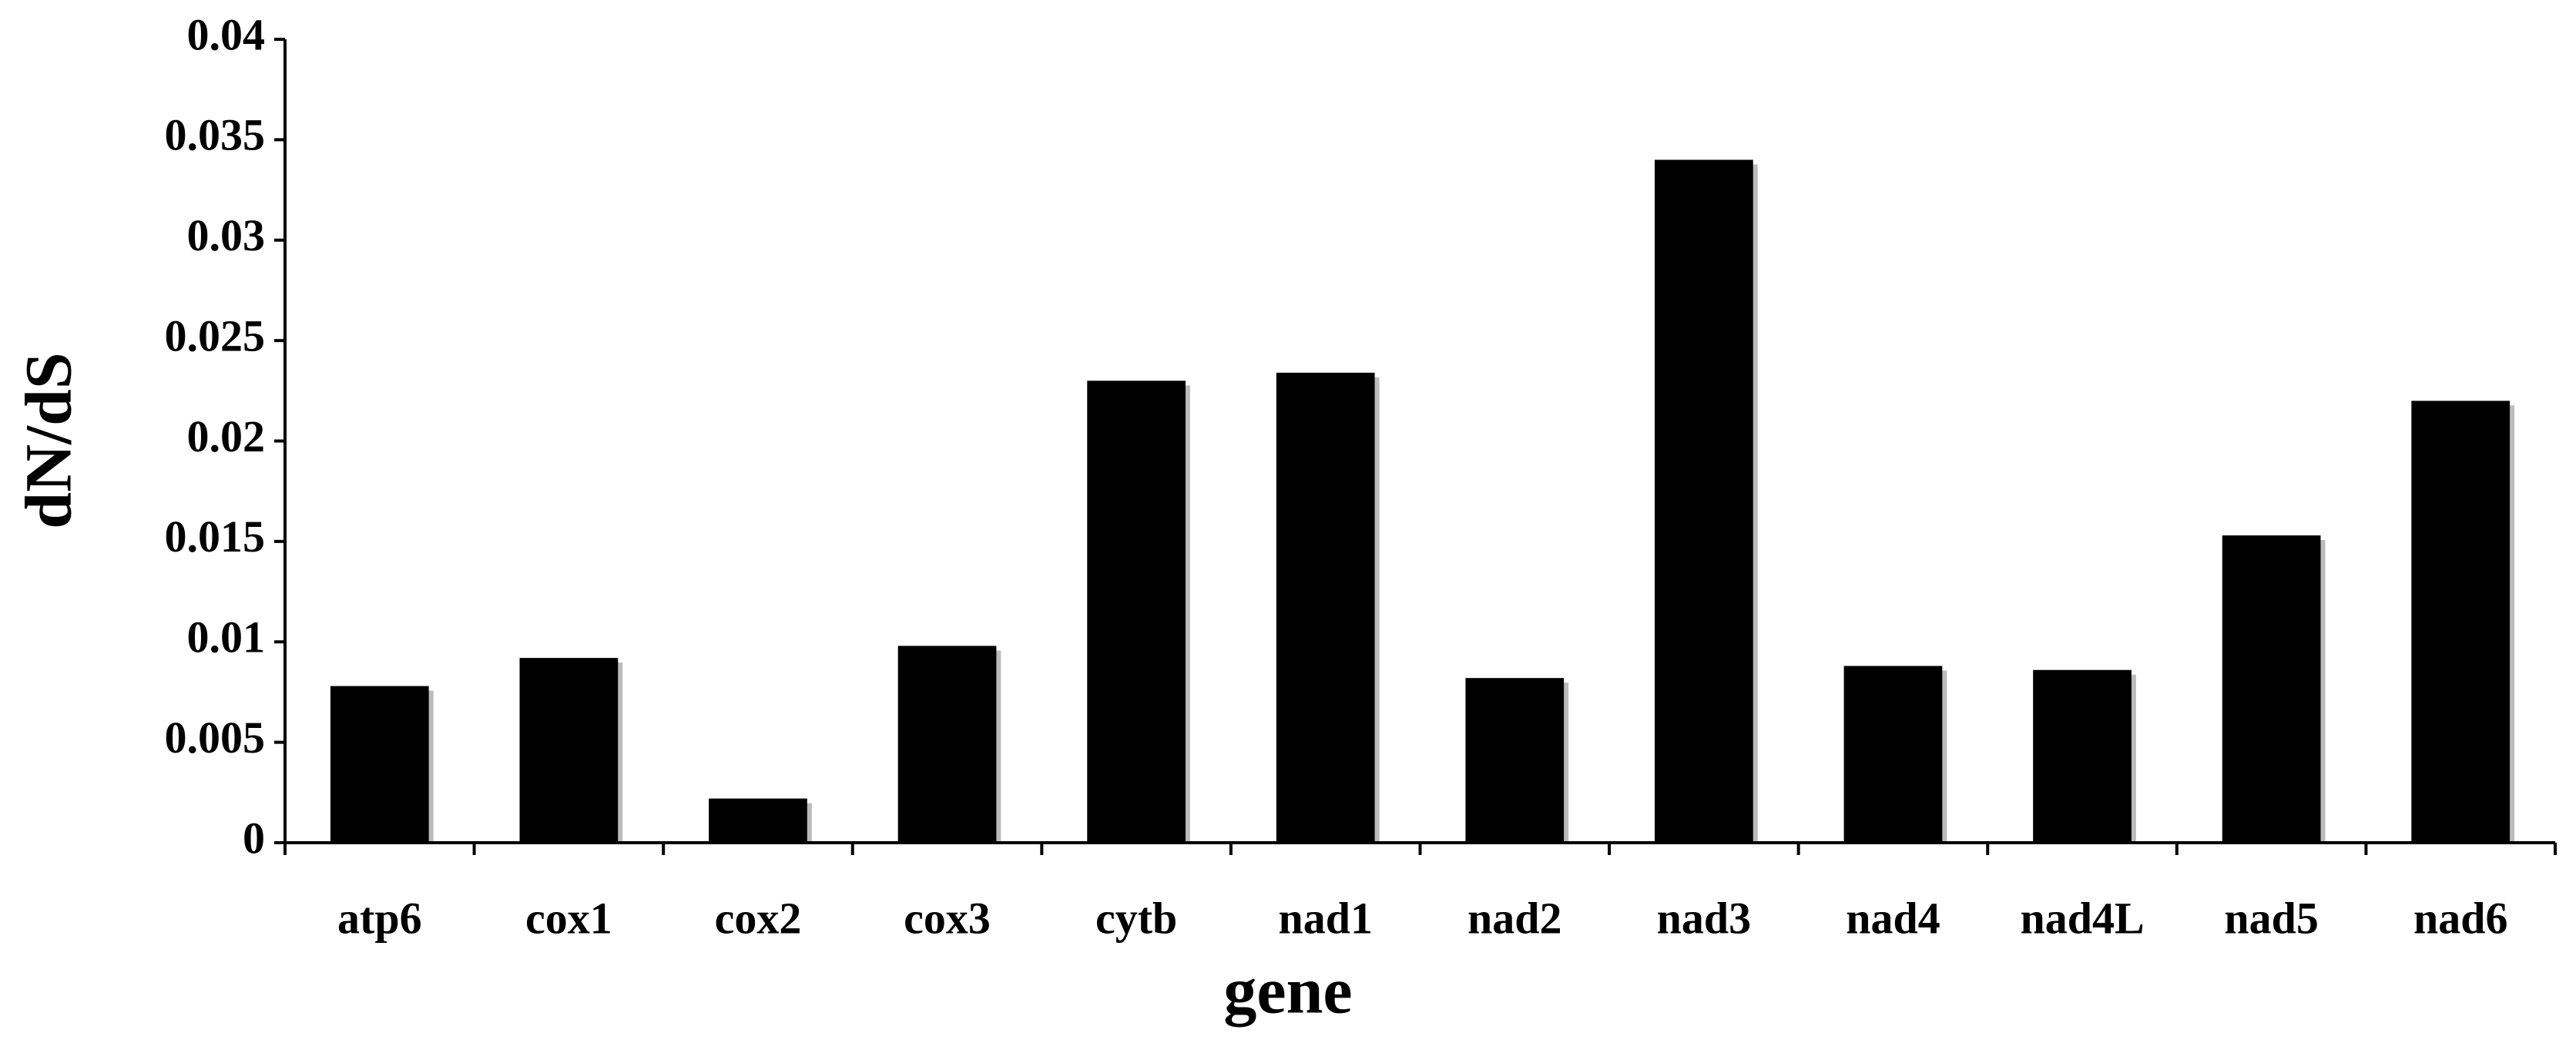 This screenshot has height=1043, width=2576. I want to click on x-tick-label: cox2, so click(758, 918).